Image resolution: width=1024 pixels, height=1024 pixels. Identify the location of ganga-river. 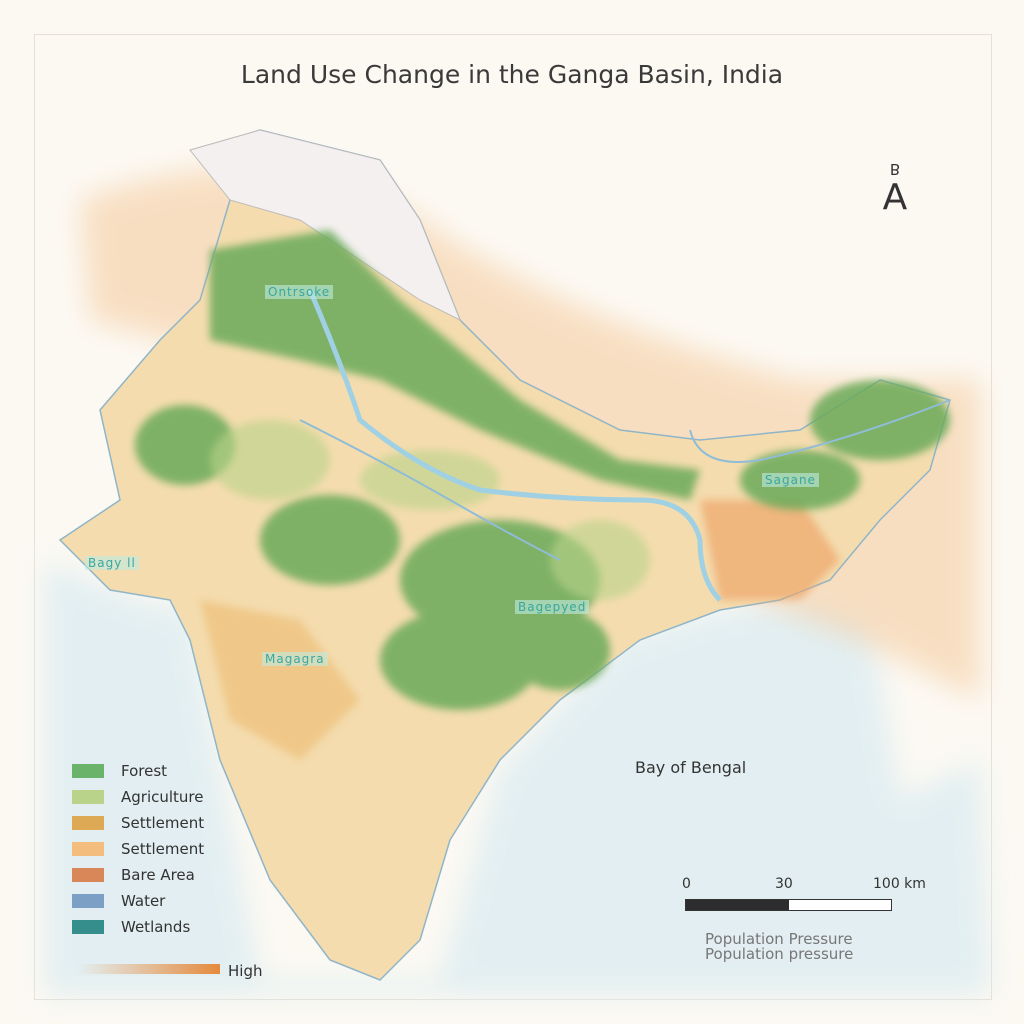
(514, 445).